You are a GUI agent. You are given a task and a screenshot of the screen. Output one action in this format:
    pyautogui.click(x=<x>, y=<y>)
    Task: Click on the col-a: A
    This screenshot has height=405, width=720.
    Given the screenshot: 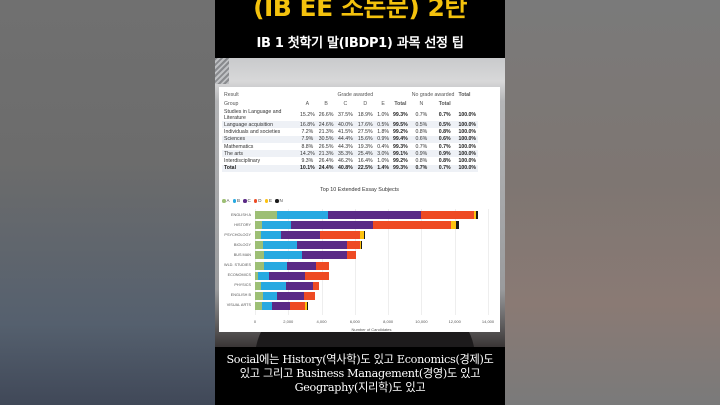 What is the action you would take?
    pyautogui.click(x=307, y=103)
    